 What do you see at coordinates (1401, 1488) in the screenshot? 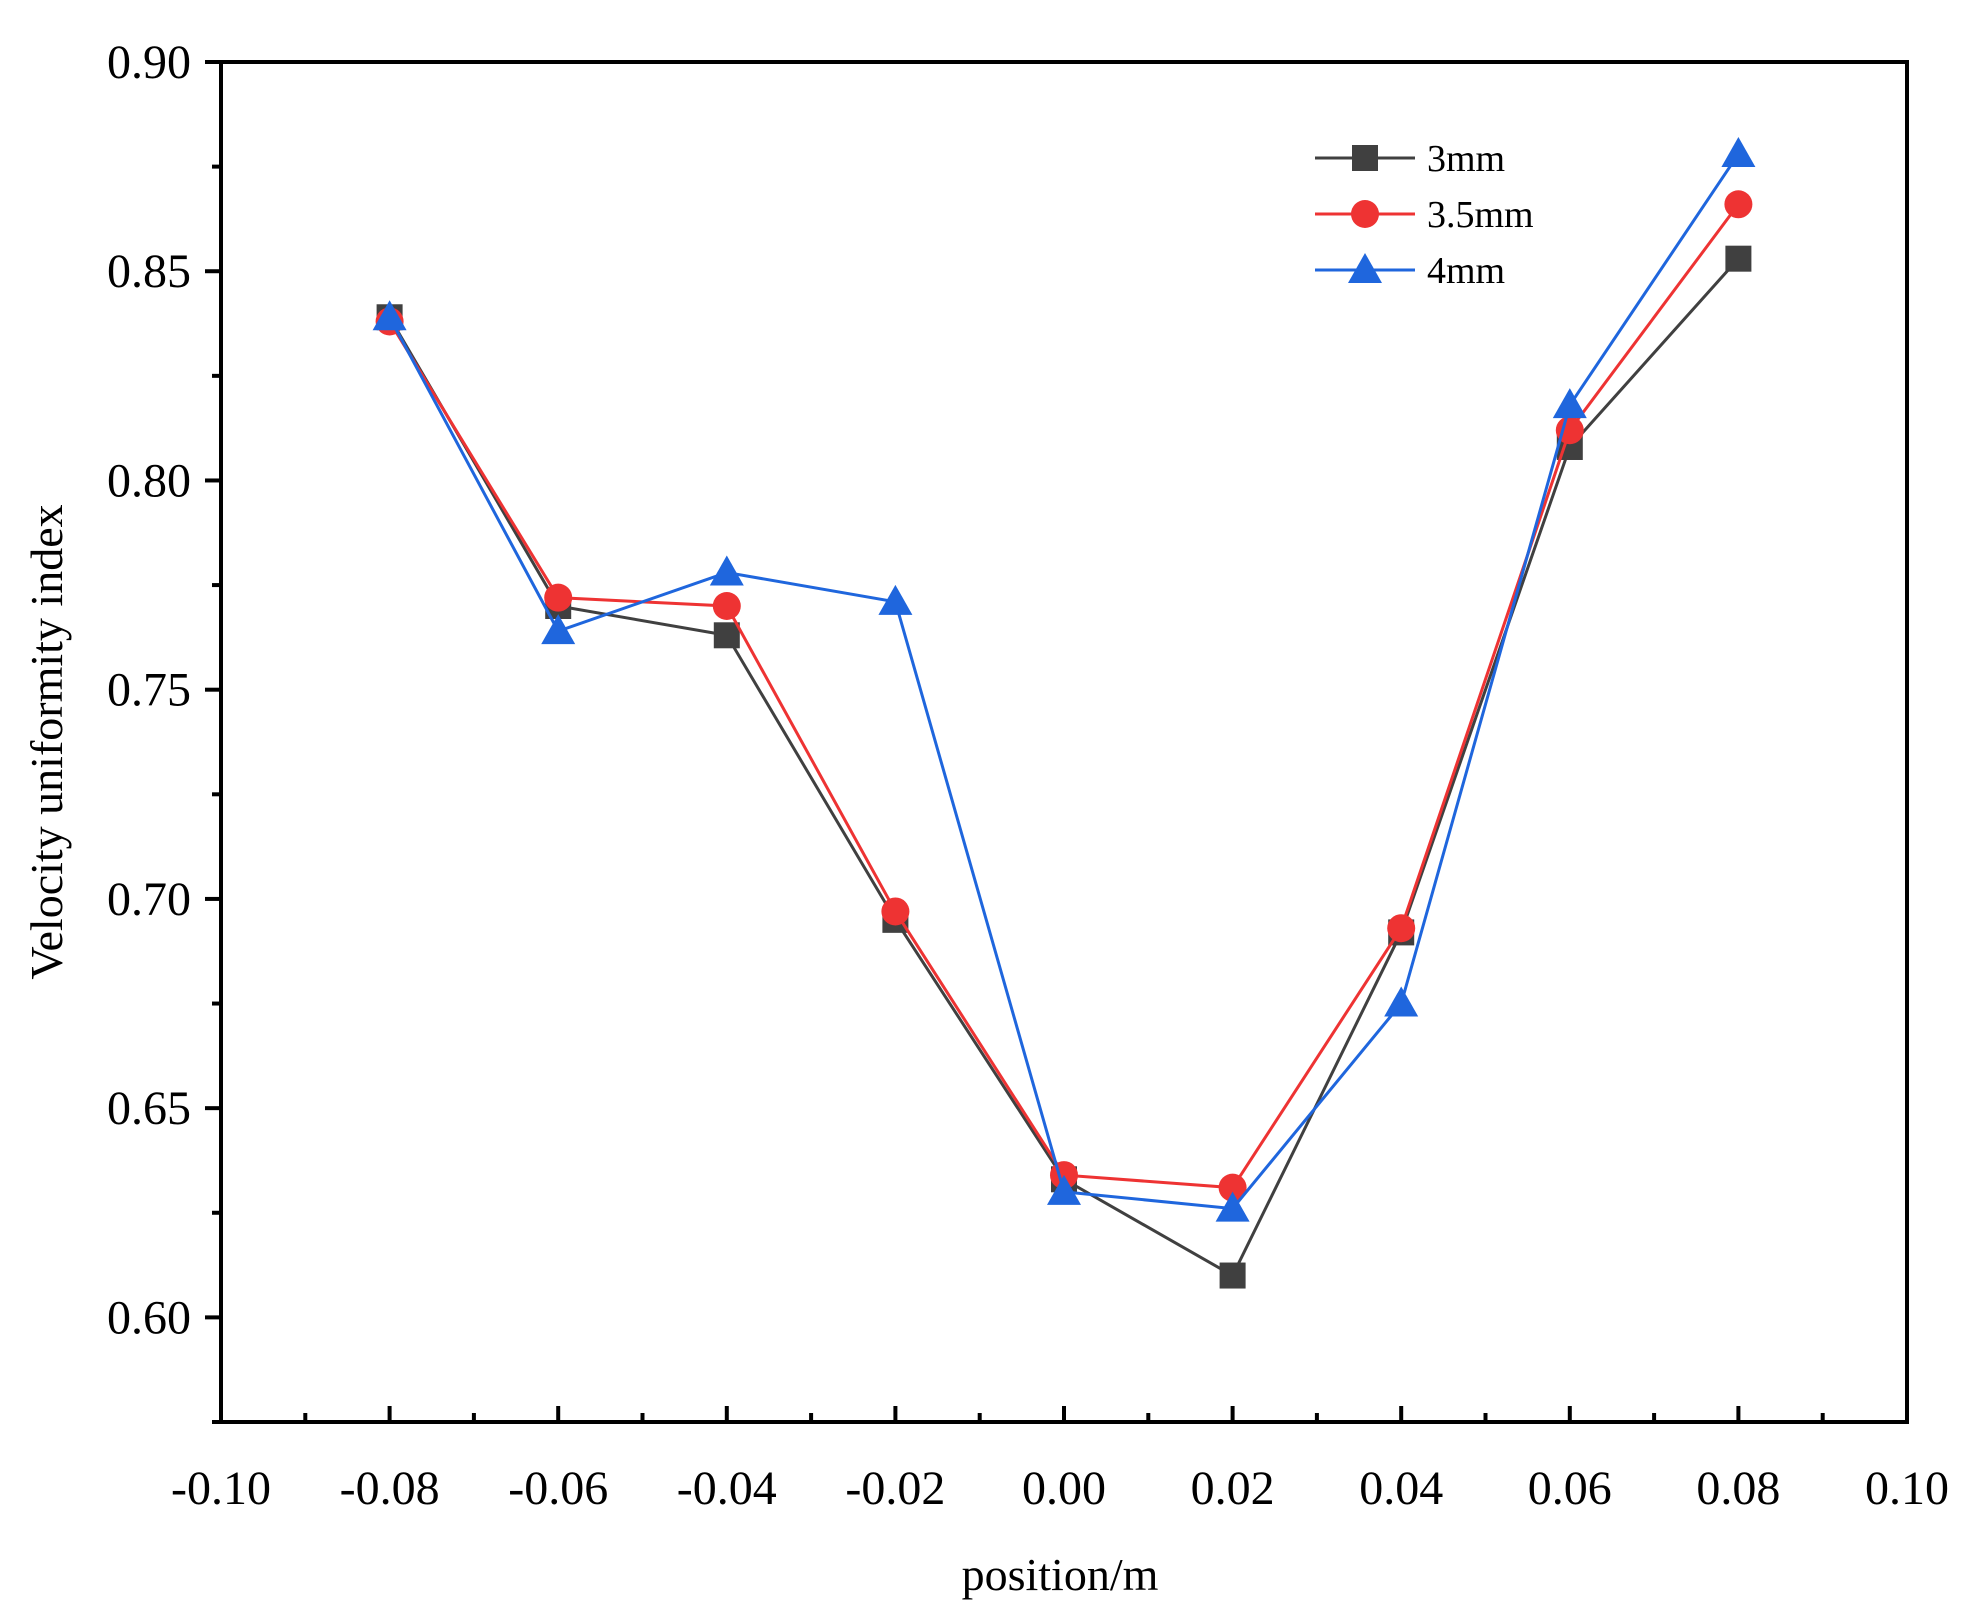
I see `x-tick-label: 0.04` at bounding box center [1401, 1488].